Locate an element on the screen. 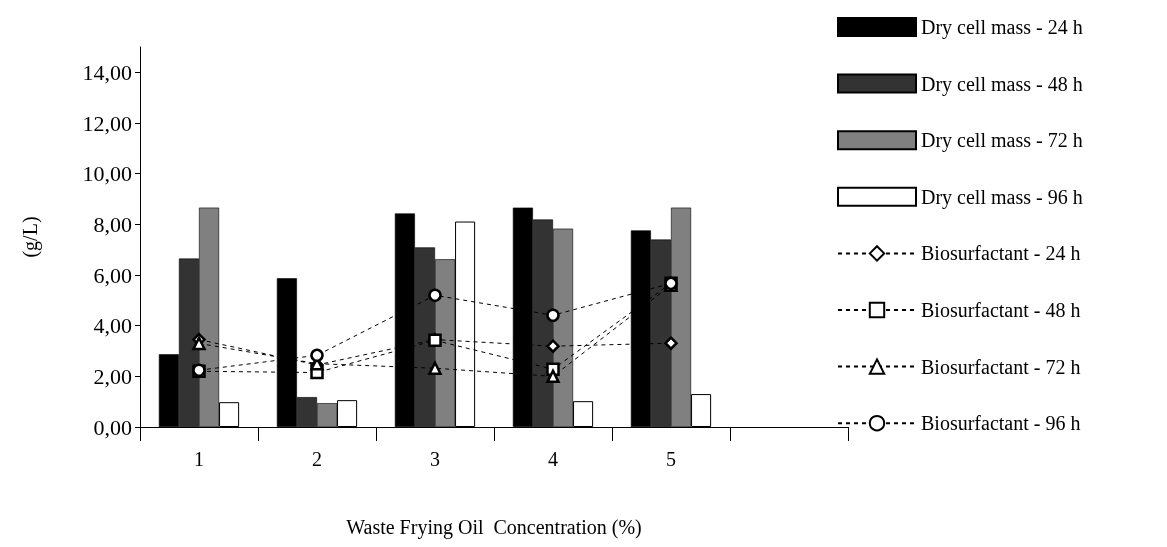 The image size is (1167, 547). y-tick-label: 8,00 is located at coordinates (112, 224).